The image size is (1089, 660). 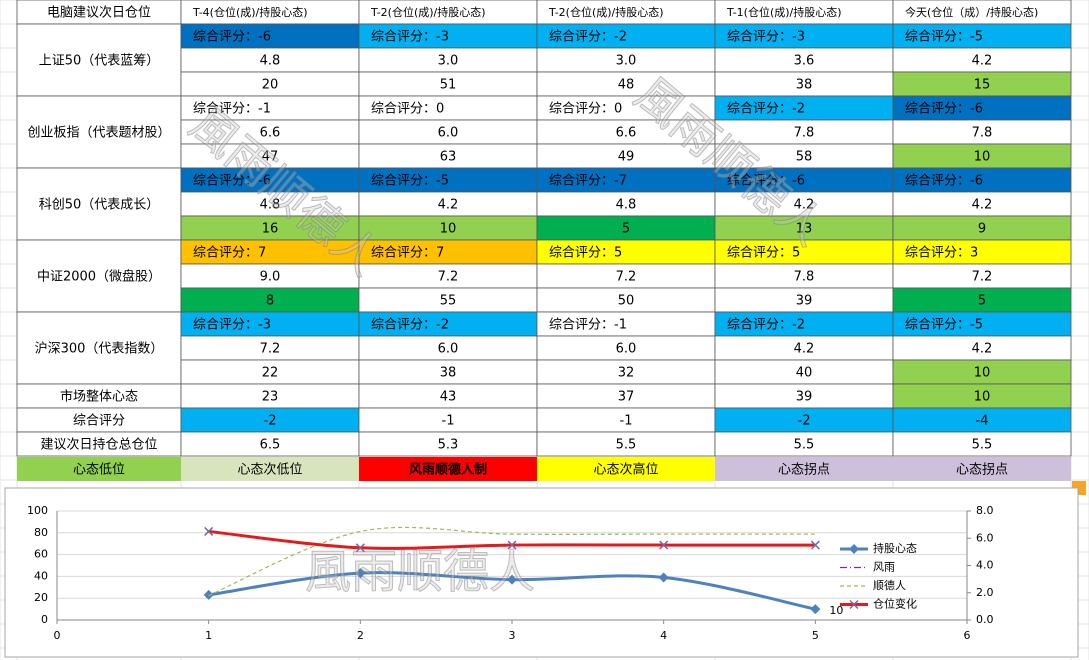 I want to click on cell-text: 综合评分：-1, so click(x=232, y=109).